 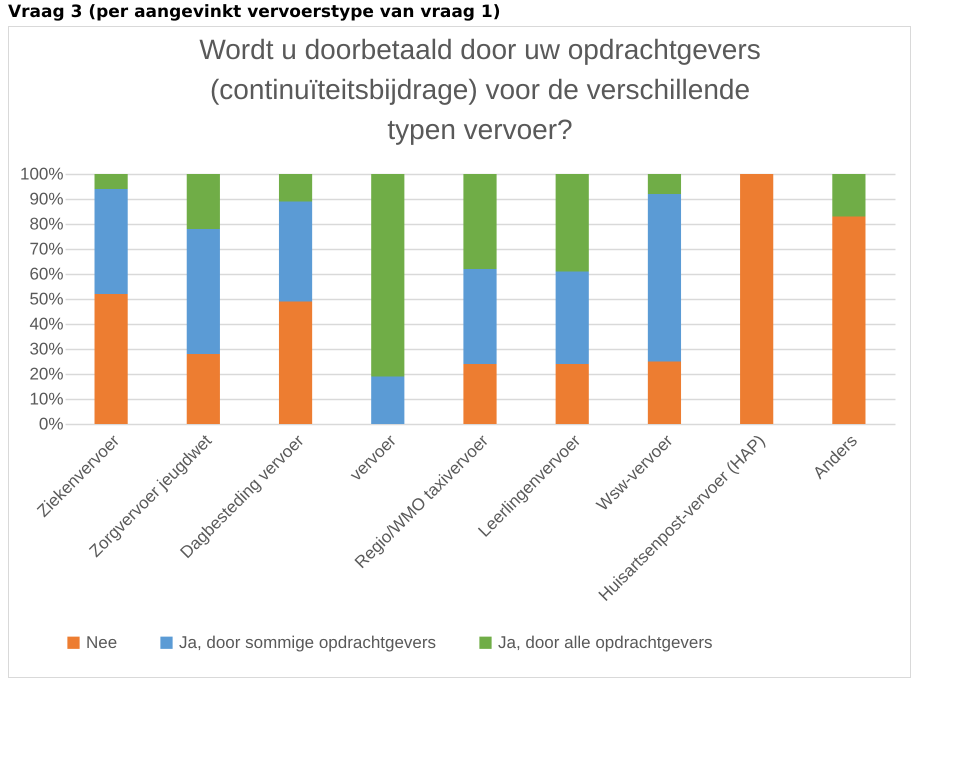 What do you see at coordinates (102, 642) in the screenshot?
I see `legend-label: Nee` at bounding box center [102, 642].